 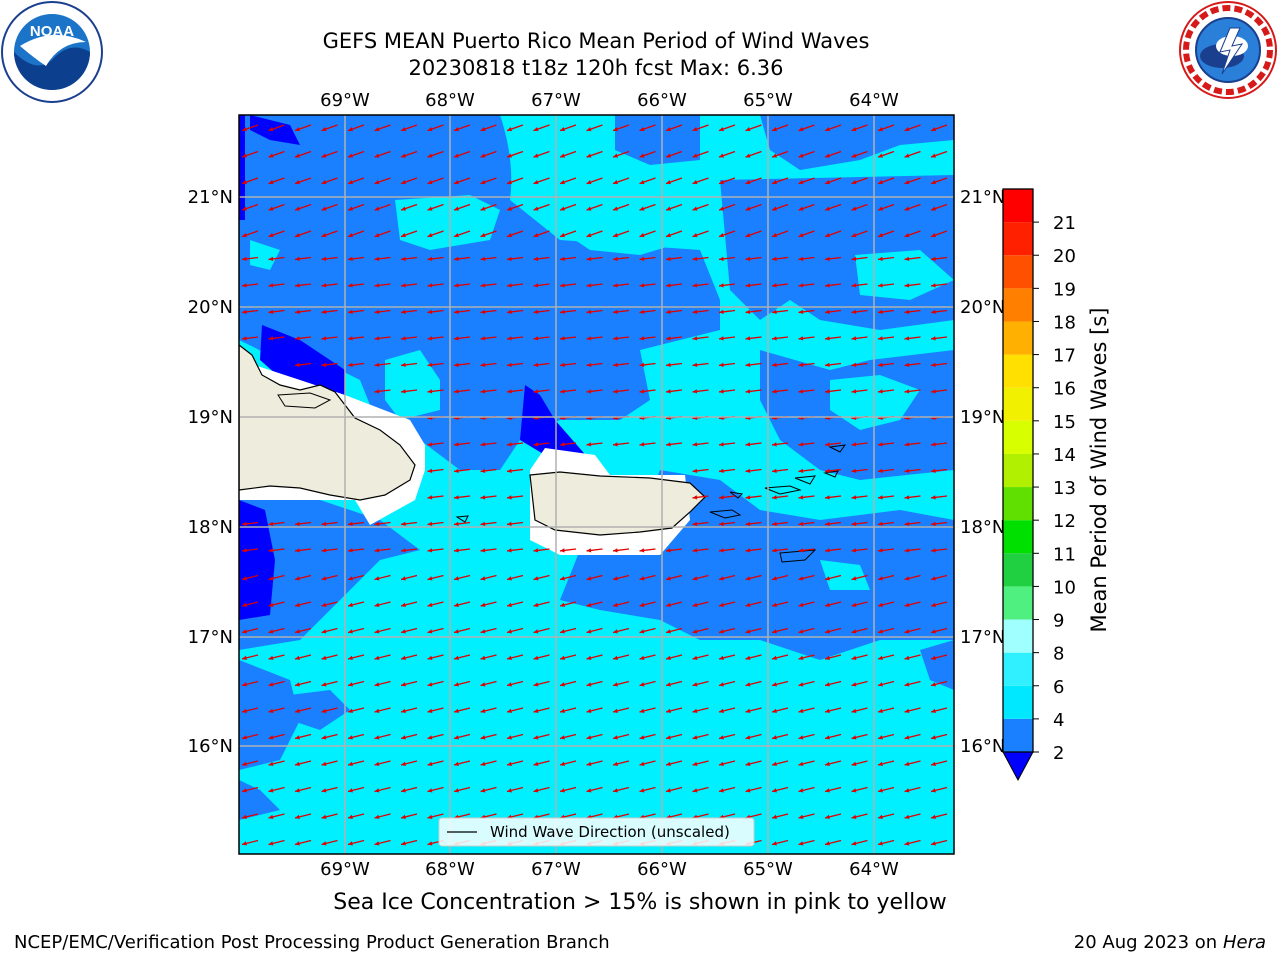 What do you see at coordinates (210, 307) in the screenshot?
I see `lat-label-left: 20°N` at bounding box center [210, 307].